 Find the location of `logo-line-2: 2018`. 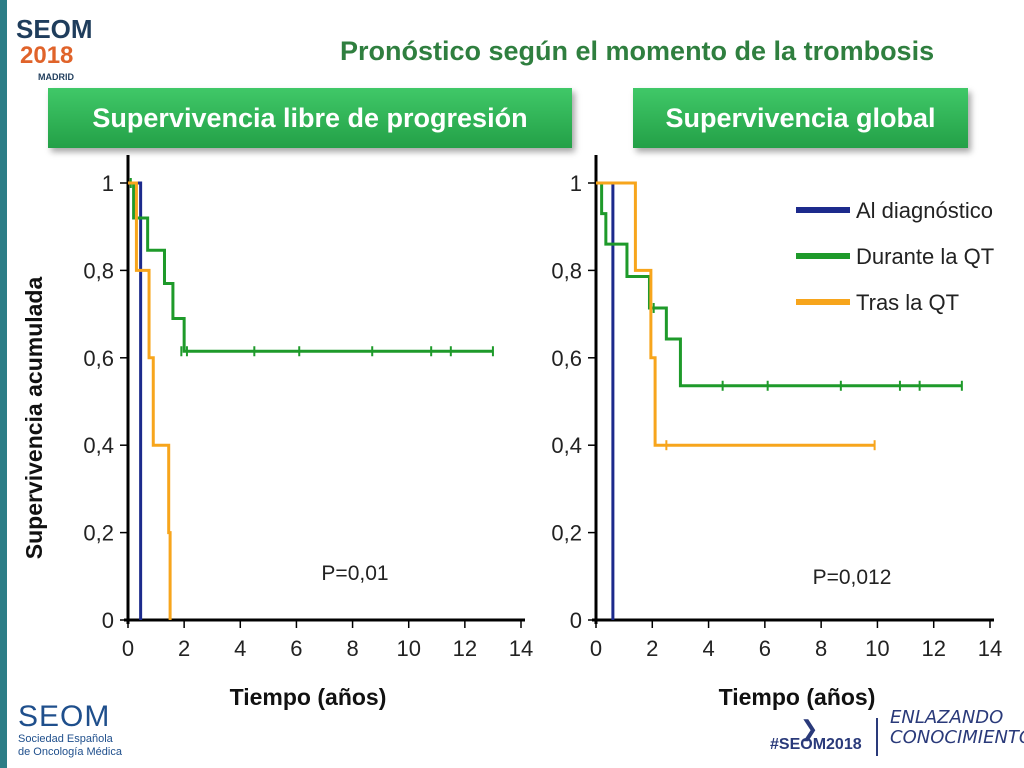

logo-line-2: 2018 is located at coordinates (47, 55).